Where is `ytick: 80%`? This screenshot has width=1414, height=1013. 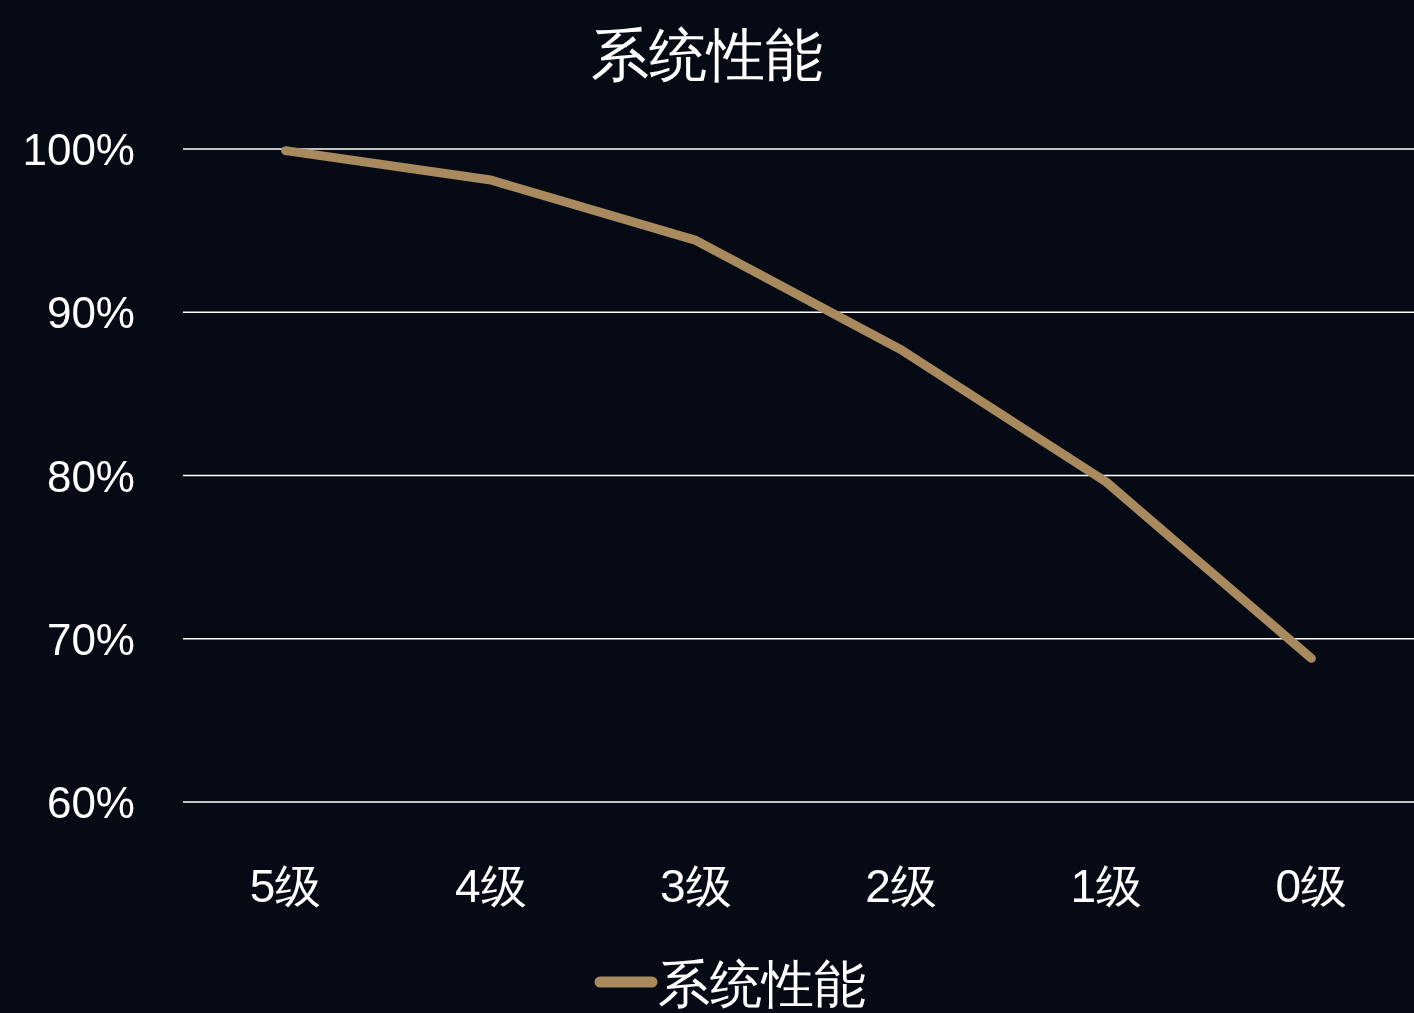
ytick: 80% is located at coordinates (90, 476).